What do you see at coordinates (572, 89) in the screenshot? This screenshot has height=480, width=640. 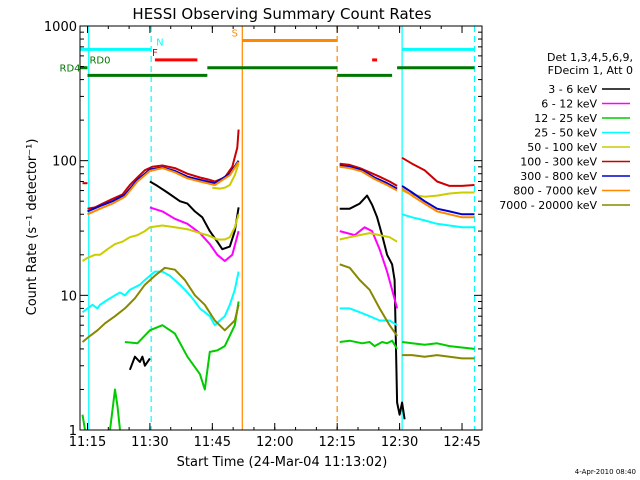 I see `legend-label-0: 3 - 6 keV` at bounding box center [572, 89].